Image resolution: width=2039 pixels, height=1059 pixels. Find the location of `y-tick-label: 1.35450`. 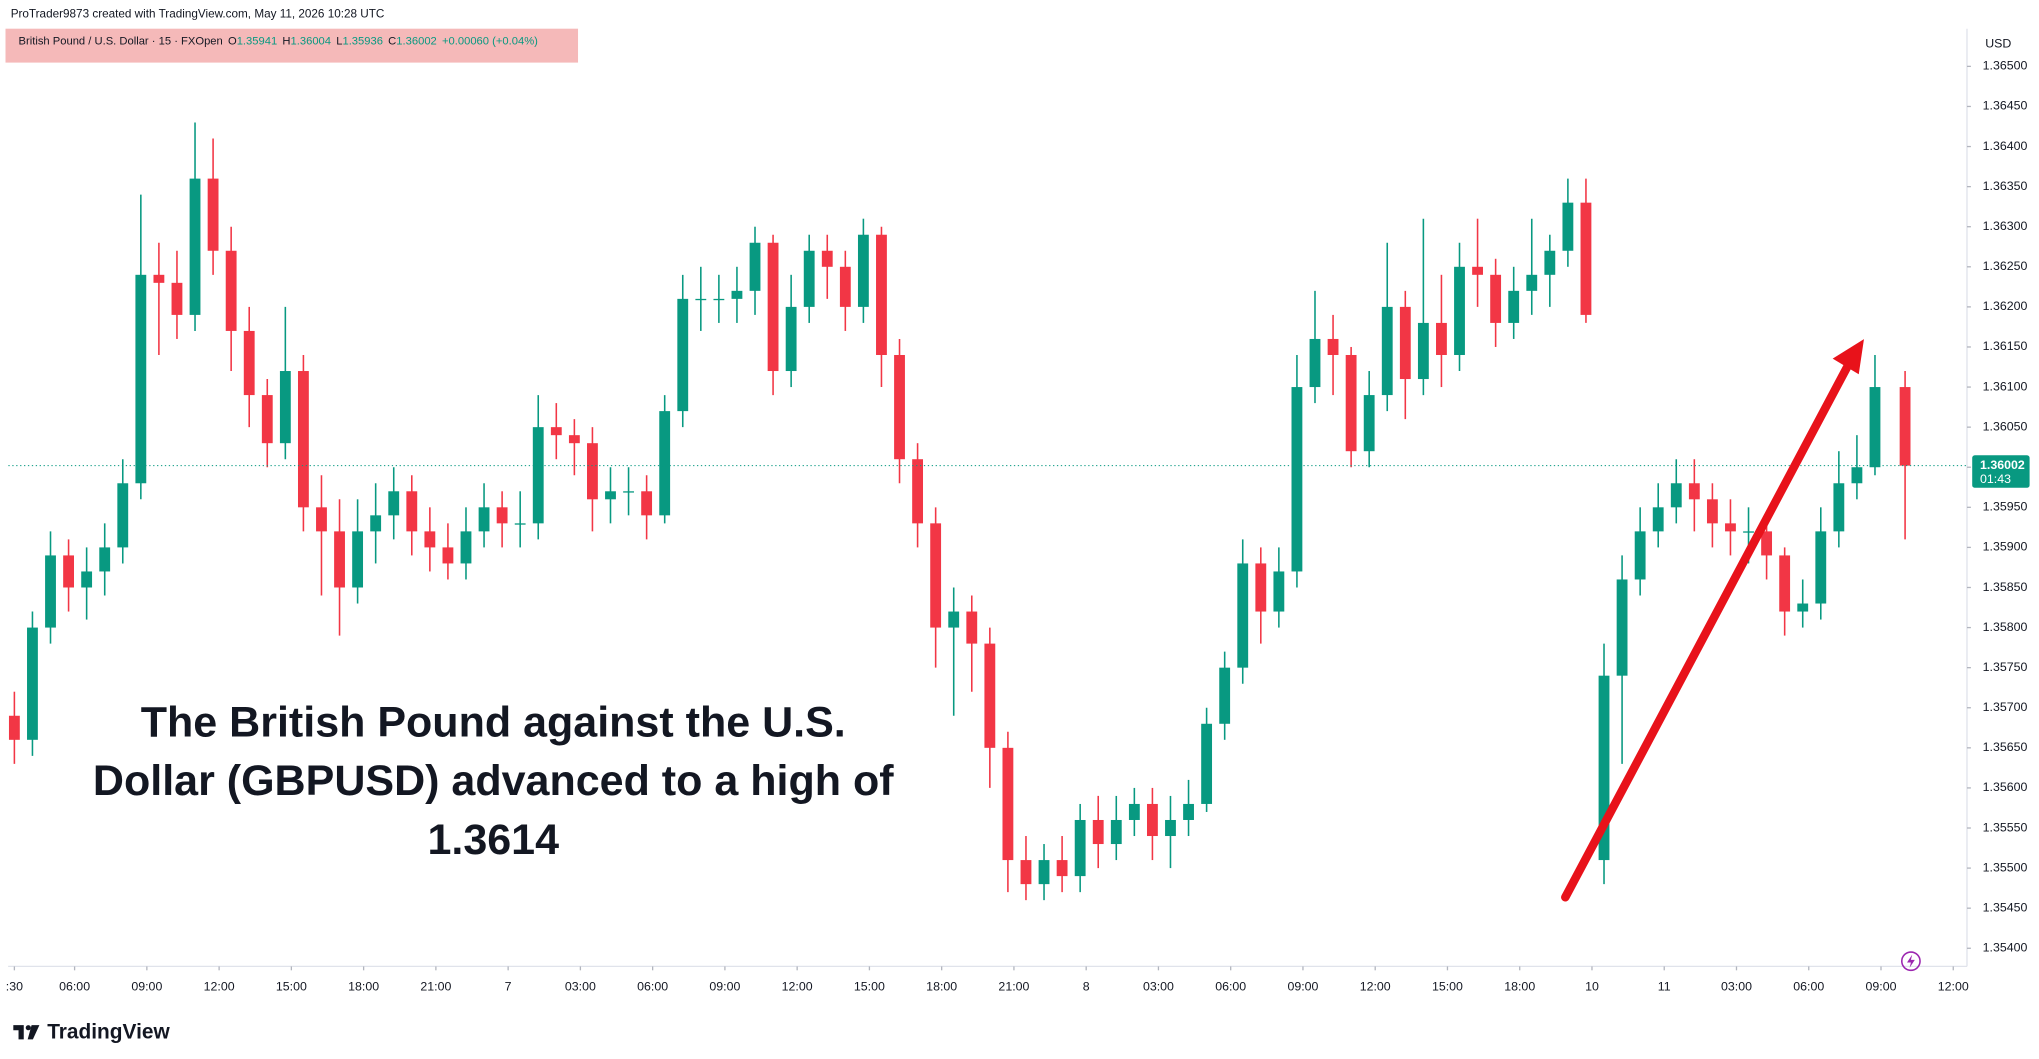

y-tick-label: 1.35450 is located at coordinates (2005, 907).